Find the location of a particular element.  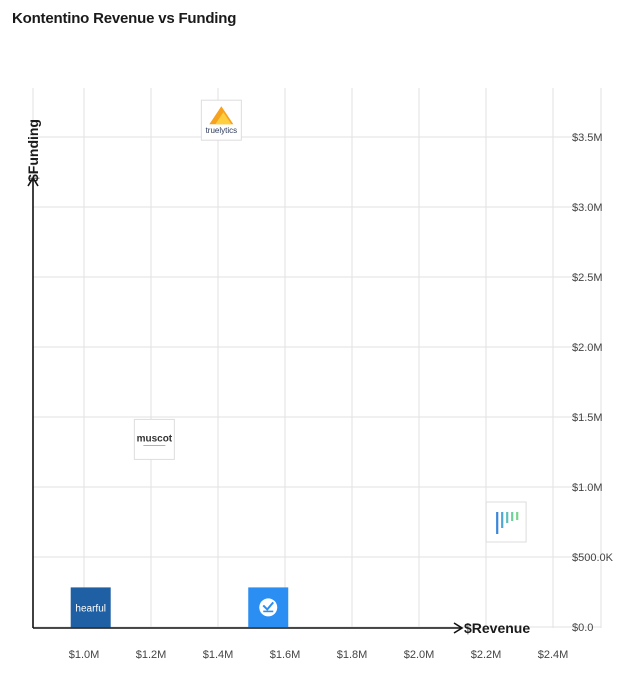

y-tick-label: $3.0M is located at coordinates (587, 208).